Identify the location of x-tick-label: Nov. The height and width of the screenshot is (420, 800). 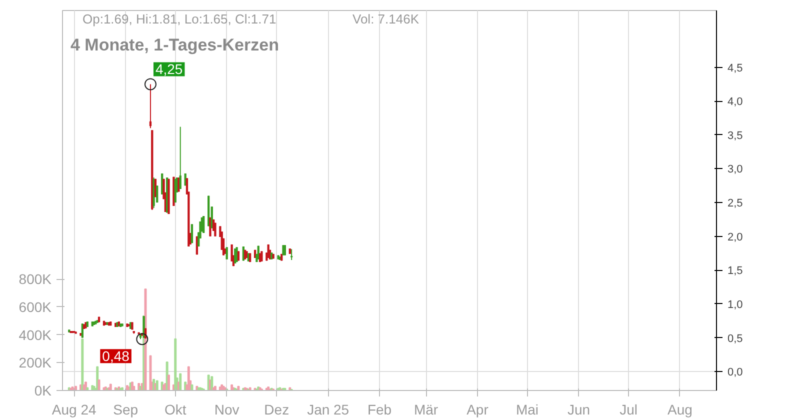
(227, 410).